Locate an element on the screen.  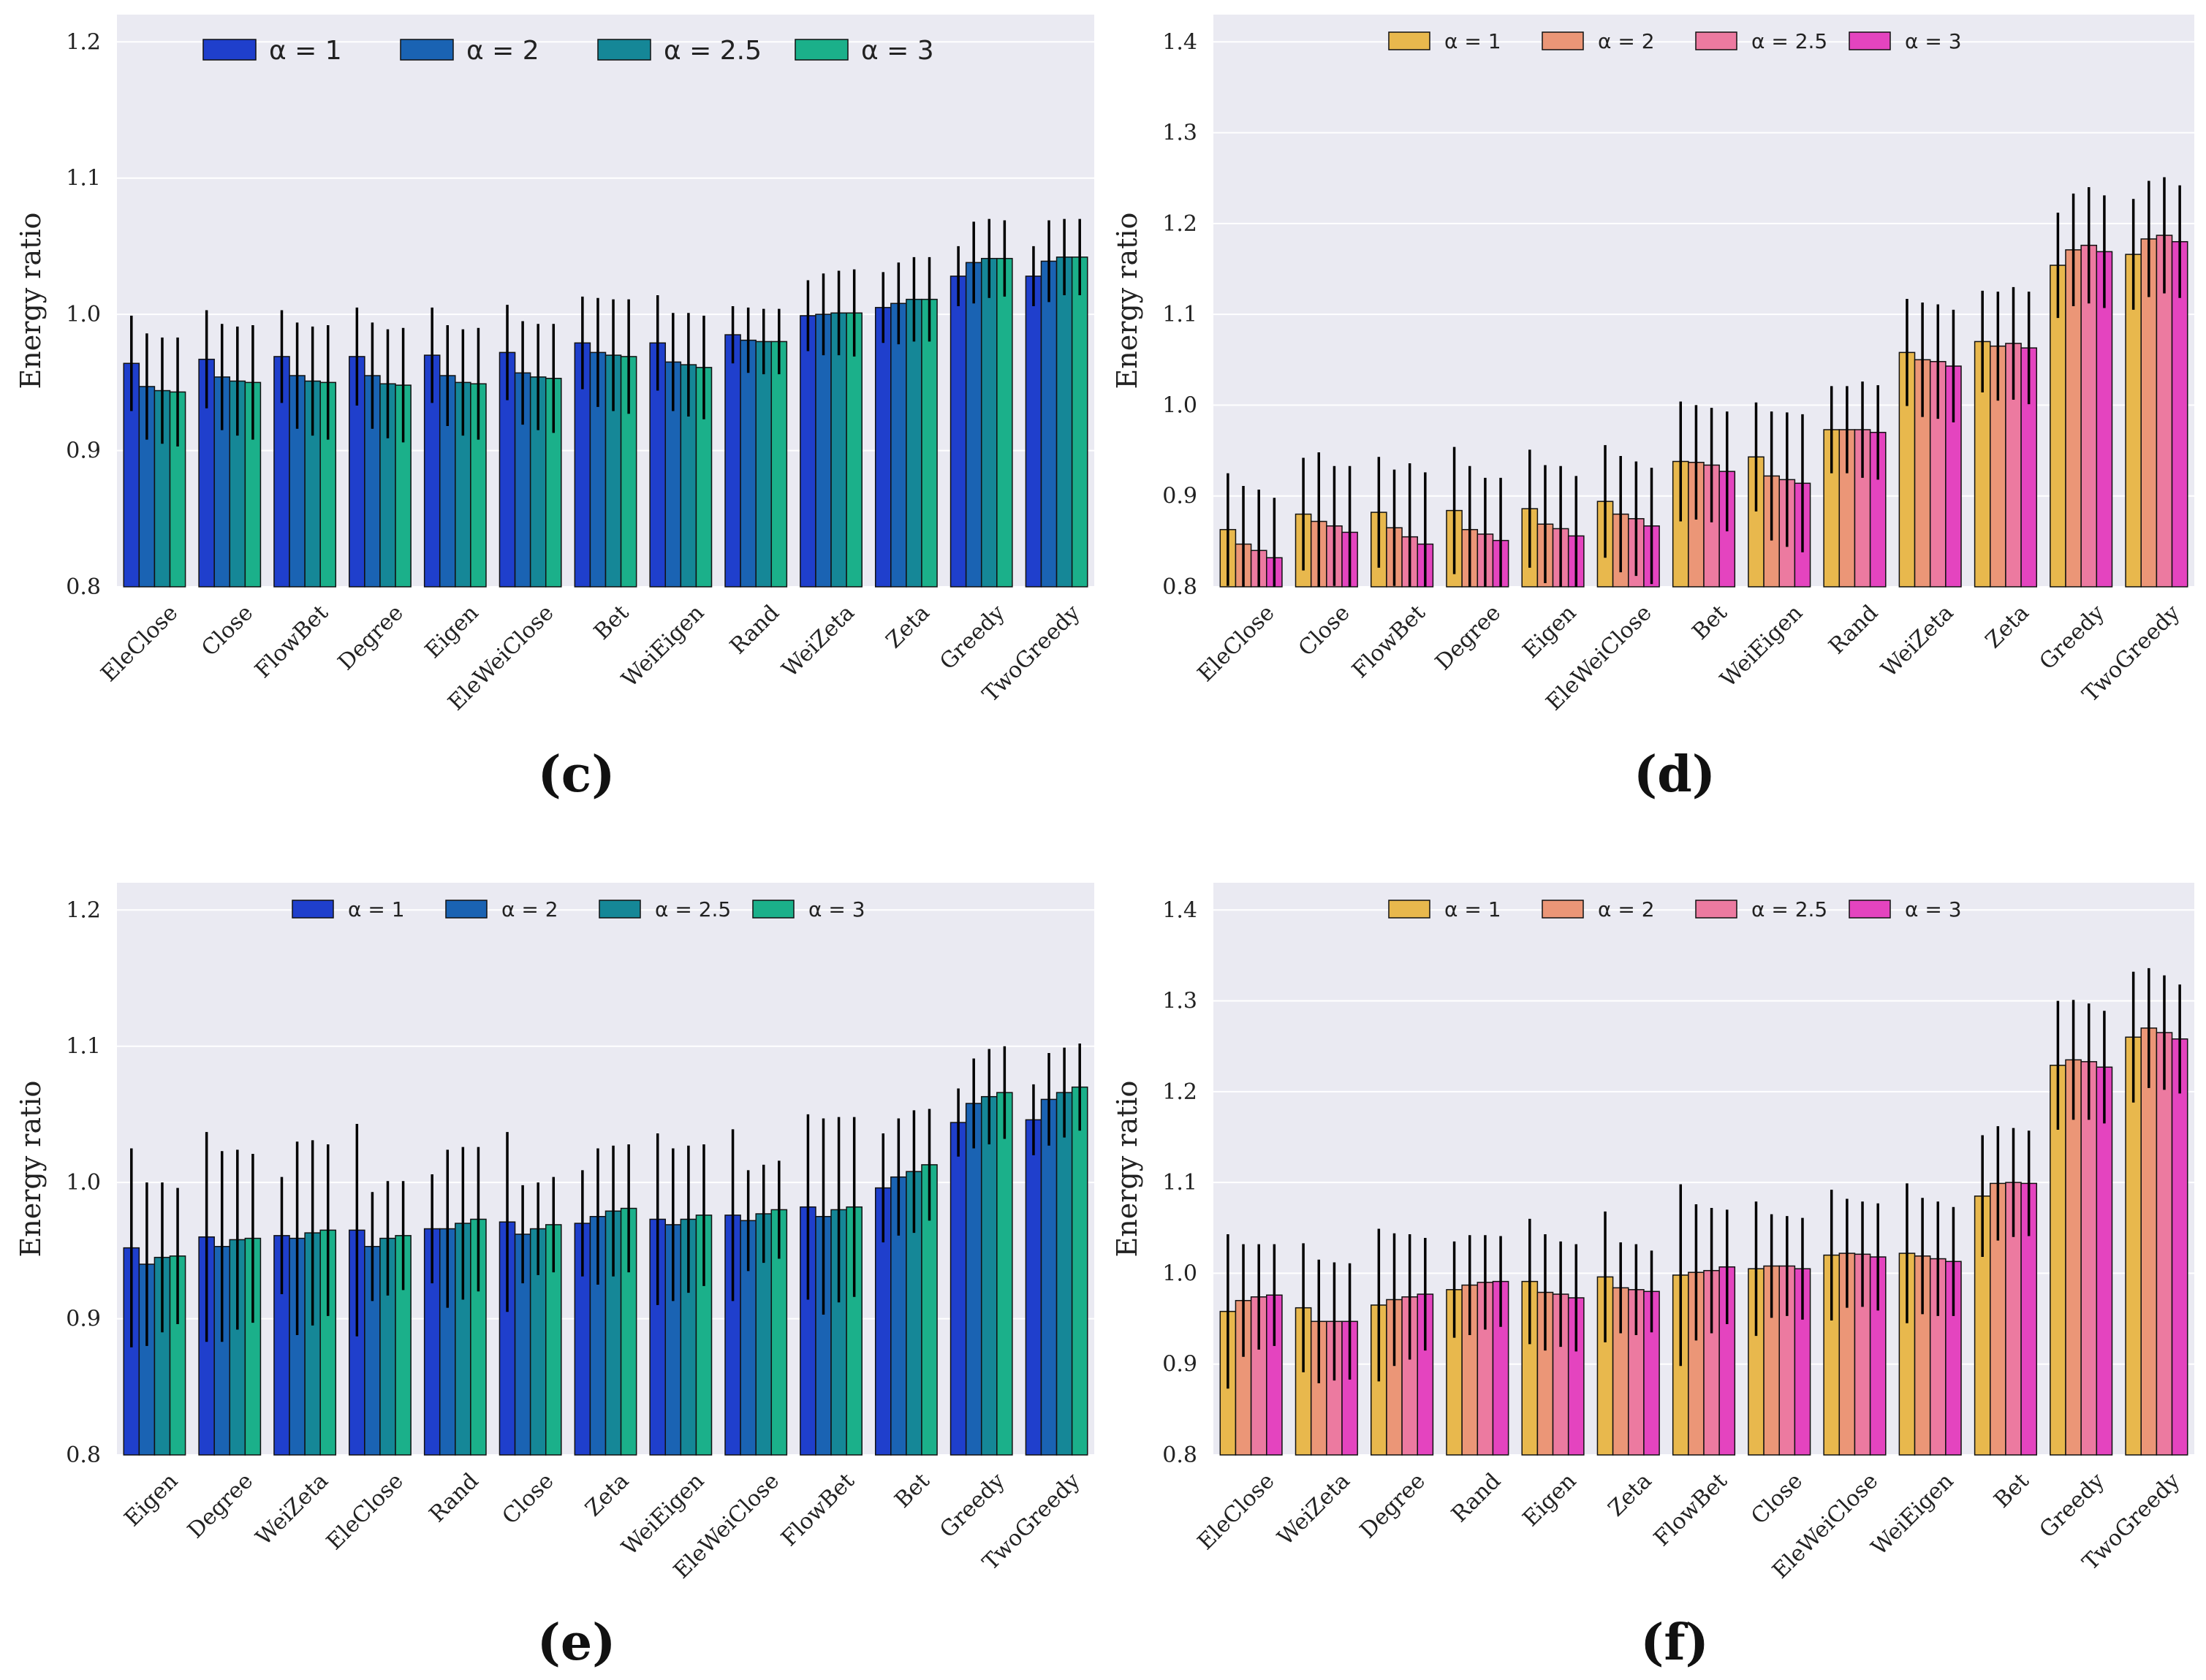
panel-label: (e) is located at coordinates (576, 1643).